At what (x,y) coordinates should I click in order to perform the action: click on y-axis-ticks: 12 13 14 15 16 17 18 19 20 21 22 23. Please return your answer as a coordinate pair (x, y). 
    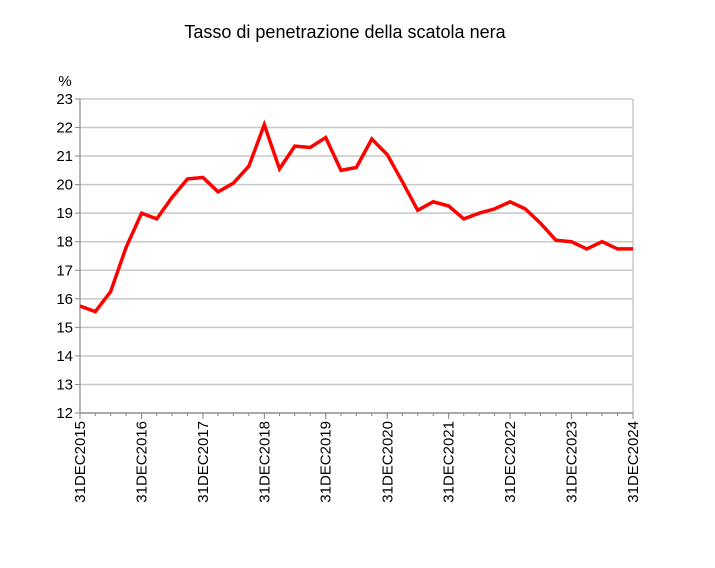
    Looking at the image, I should click on (68, 256).